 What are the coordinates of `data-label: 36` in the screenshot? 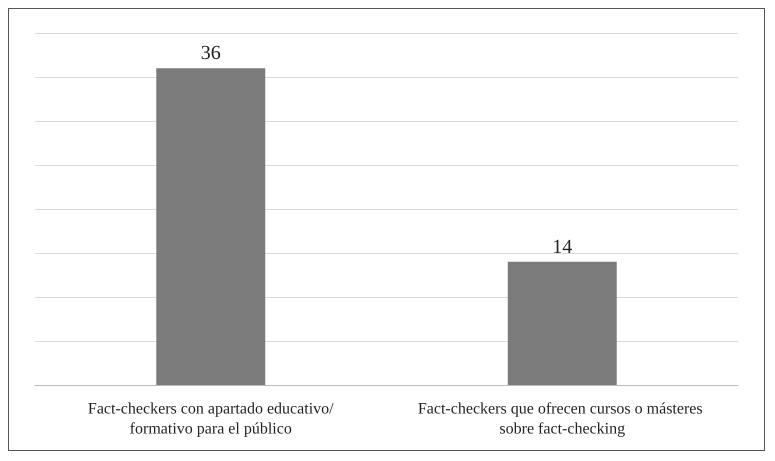 It's located at (210, 53).